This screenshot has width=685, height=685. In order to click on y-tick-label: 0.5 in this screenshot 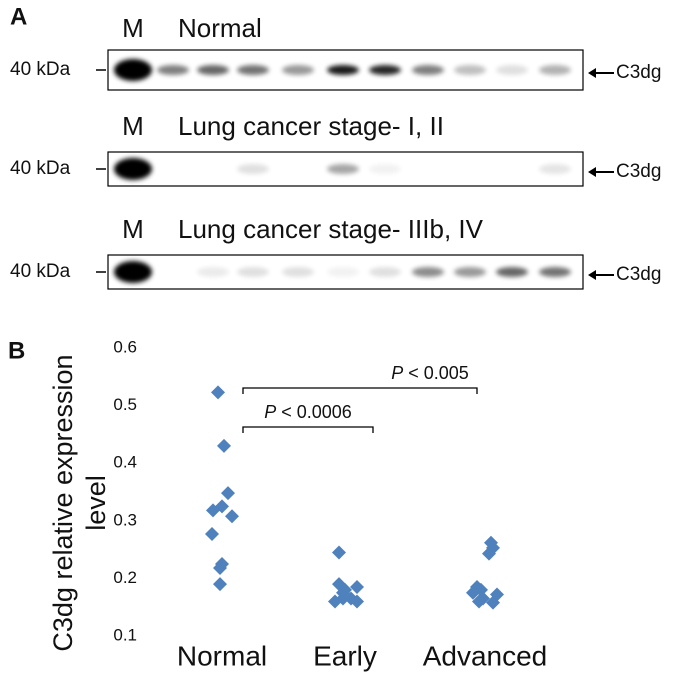, I will do `click(125, 404)`.